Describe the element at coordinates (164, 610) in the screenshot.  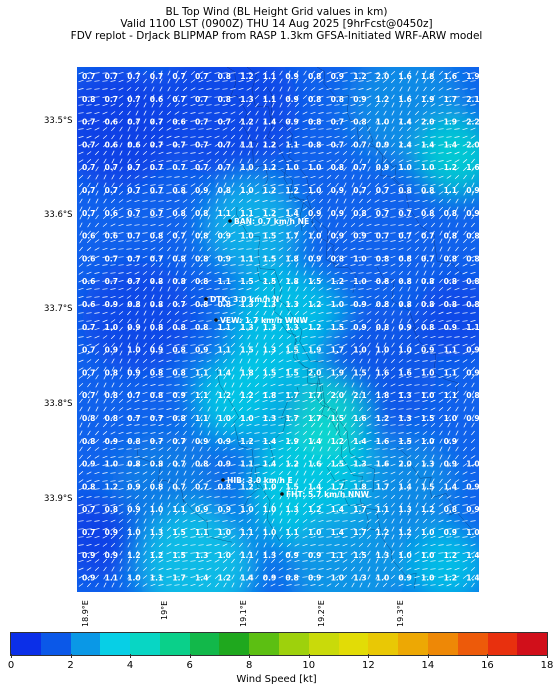
I see `lon-label: 19°E` at that location.